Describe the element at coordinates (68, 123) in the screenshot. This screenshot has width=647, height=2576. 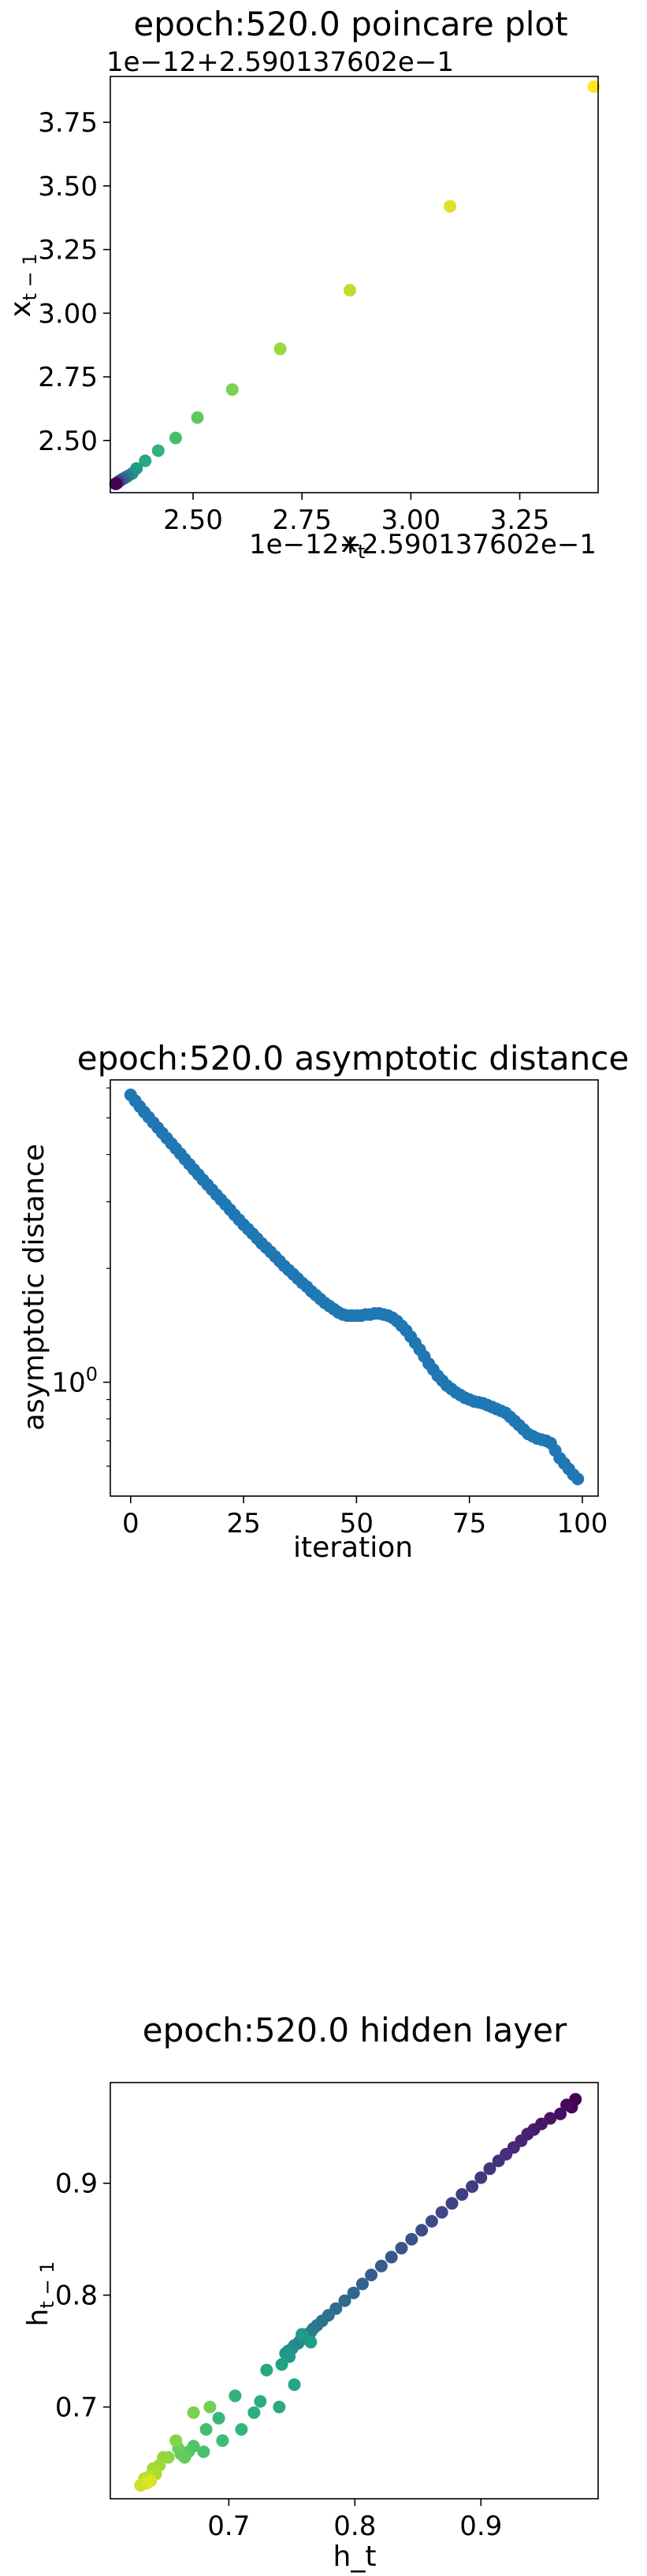
I see `y-tick-label: 3.75` at that location.